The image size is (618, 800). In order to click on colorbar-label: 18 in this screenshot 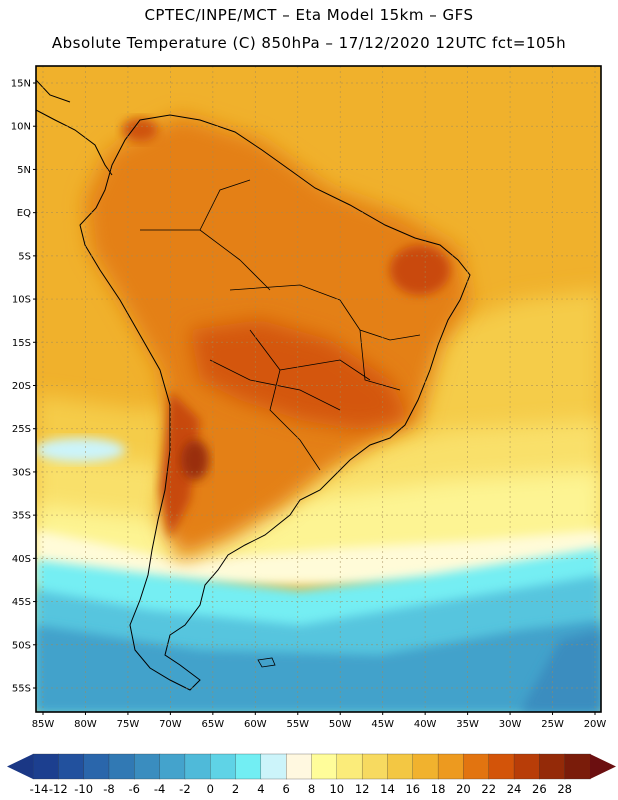, I will do `click(438, 789)`.